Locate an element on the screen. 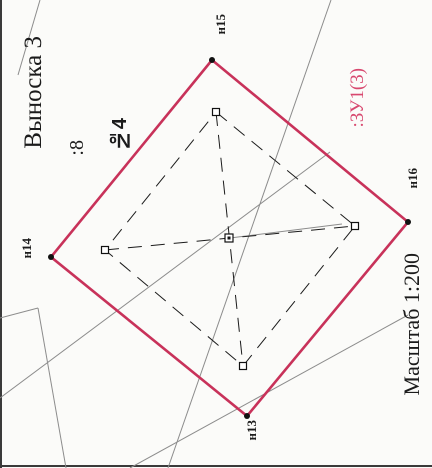  parcel-code-label: :ЗУ1(3) is located at coordinates (357, 98).